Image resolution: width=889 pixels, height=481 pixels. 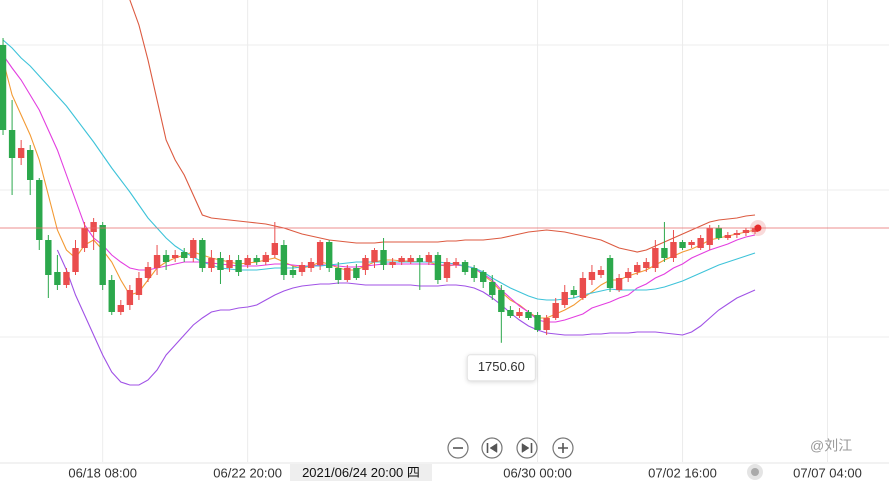 I want to click on last-price-dot, so click(x=758, y=228).